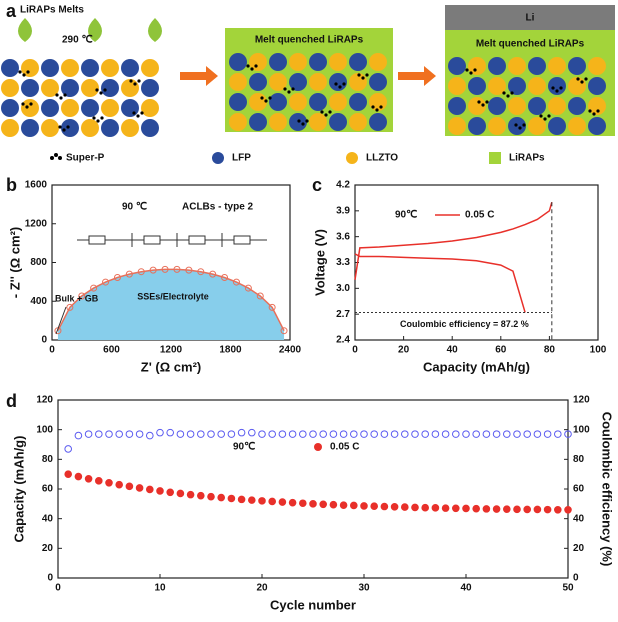 The height and width of the screenshot is (622, 618). What do you see at coordinates (11, 11) in the screenshot?
I see `panel-label: a` at bounding box center [11, 11].